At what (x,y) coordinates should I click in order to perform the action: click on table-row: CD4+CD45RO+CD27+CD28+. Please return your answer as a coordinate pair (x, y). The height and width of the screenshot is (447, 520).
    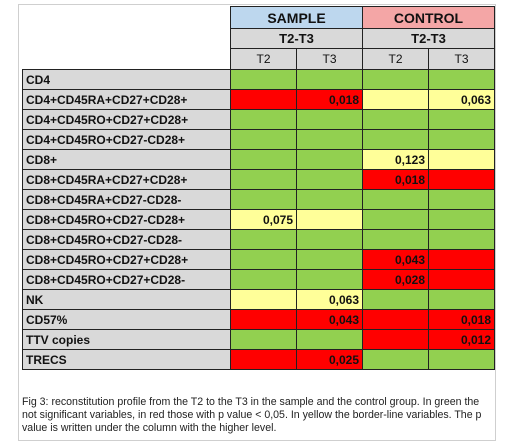
    Looking at the image, I should click on (258, 119).